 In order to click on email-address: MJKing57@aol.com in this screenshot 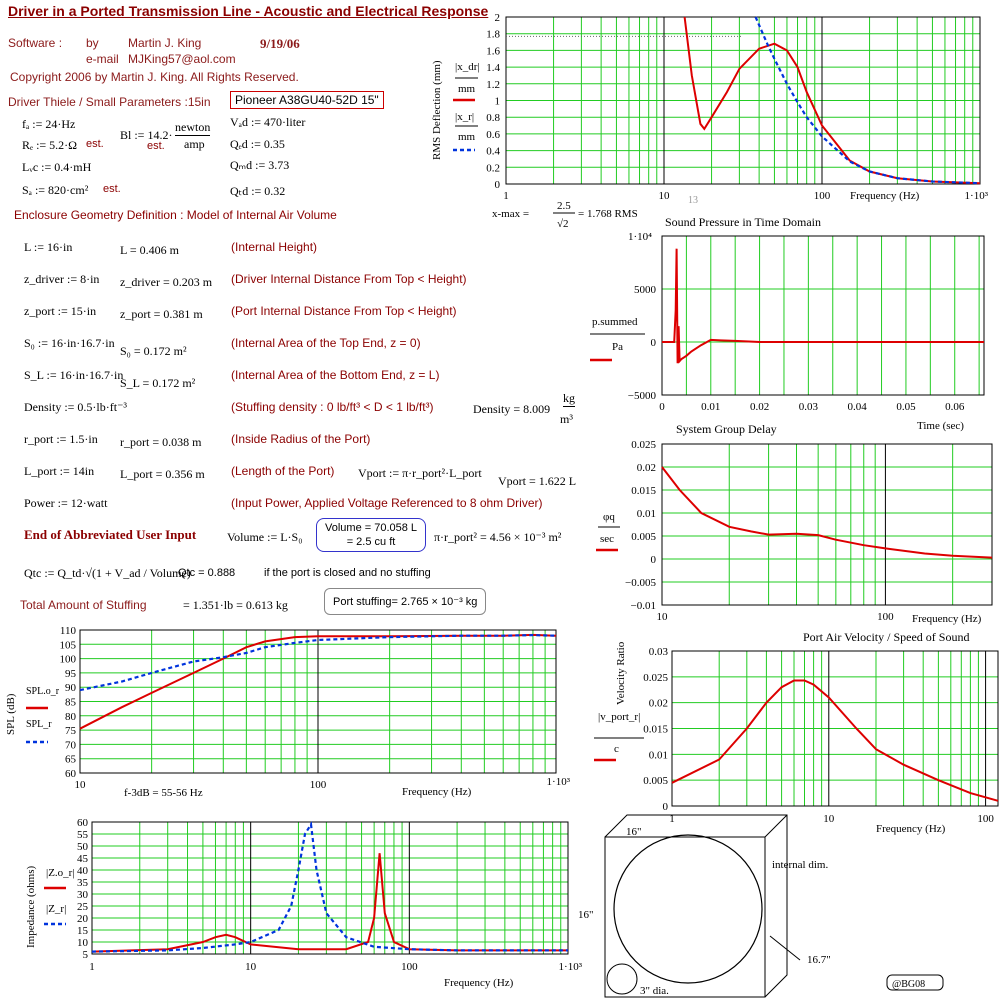, I will do `click(182, 59)`.